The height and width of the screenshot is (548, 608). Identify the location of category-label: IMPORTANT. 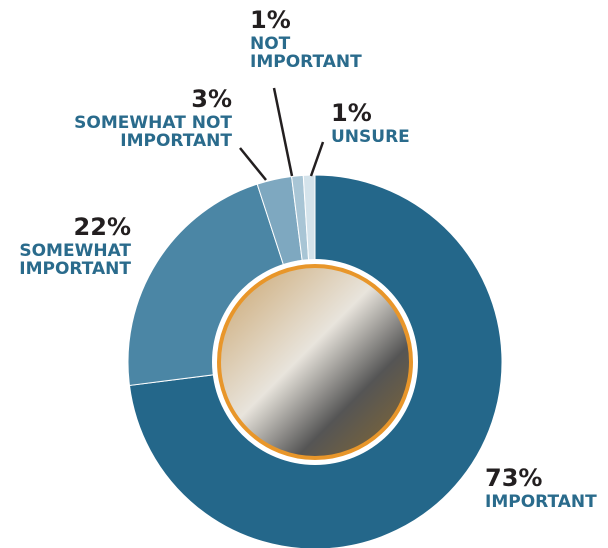
(541, 502).